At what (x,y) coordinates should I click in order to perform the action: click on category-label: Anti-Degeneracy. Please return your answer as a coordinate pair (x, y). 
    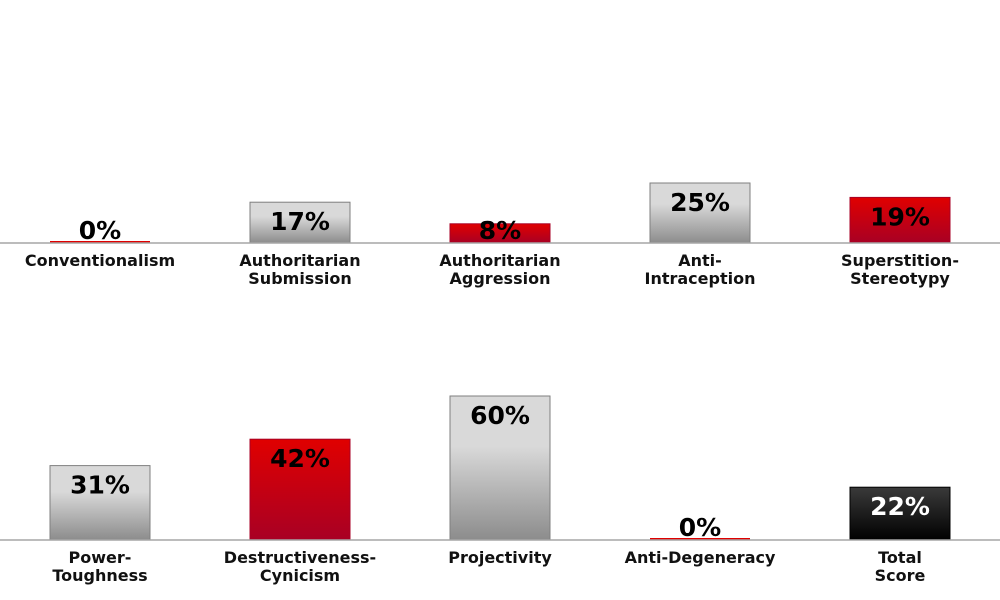
    Looking at the image, I should click on (700, 557).